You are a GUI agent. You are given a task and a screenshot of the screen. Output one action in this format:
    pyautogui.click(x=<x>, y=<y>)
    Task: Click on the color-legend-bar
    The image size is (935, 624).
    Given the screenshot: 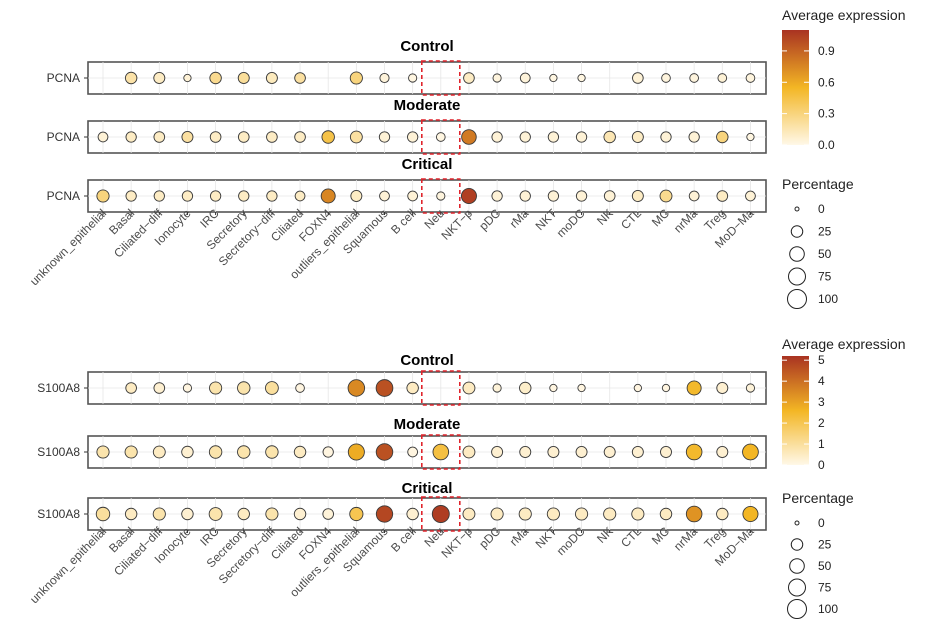 What is the action you would take?
    pyautogui.click(x=795, y=87)
    